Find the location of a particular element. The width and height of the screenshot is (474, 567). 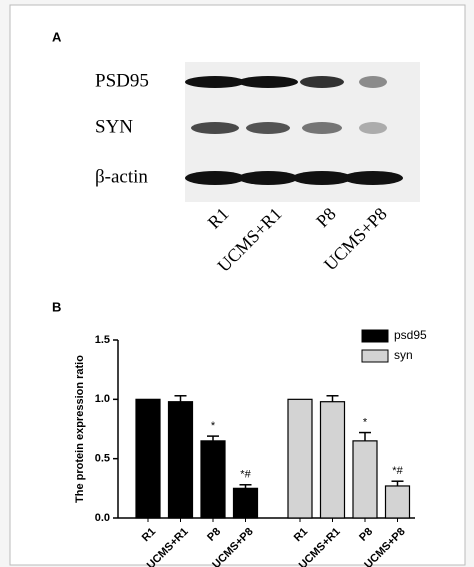

y-axis-label: The protein expression ratio is located at coordinates (80, 429).